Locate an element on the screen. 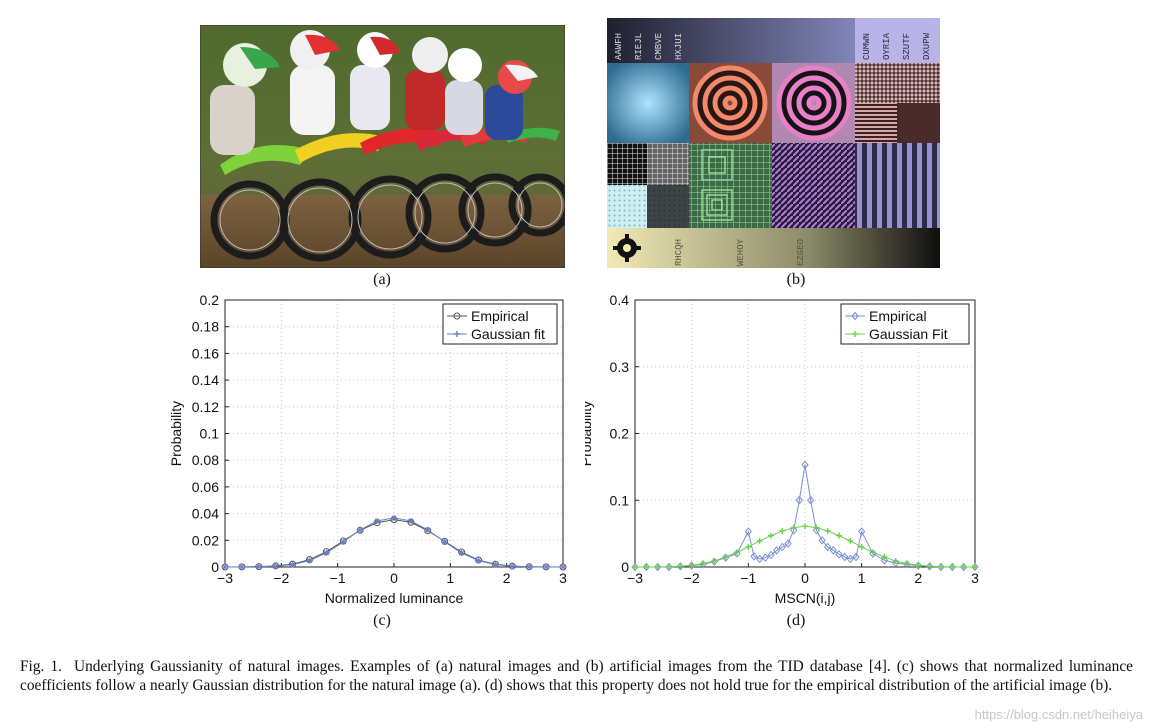 This screenshot has height=728, width=1151. x-tick-label: −1 is located at coordinates (338, 578).